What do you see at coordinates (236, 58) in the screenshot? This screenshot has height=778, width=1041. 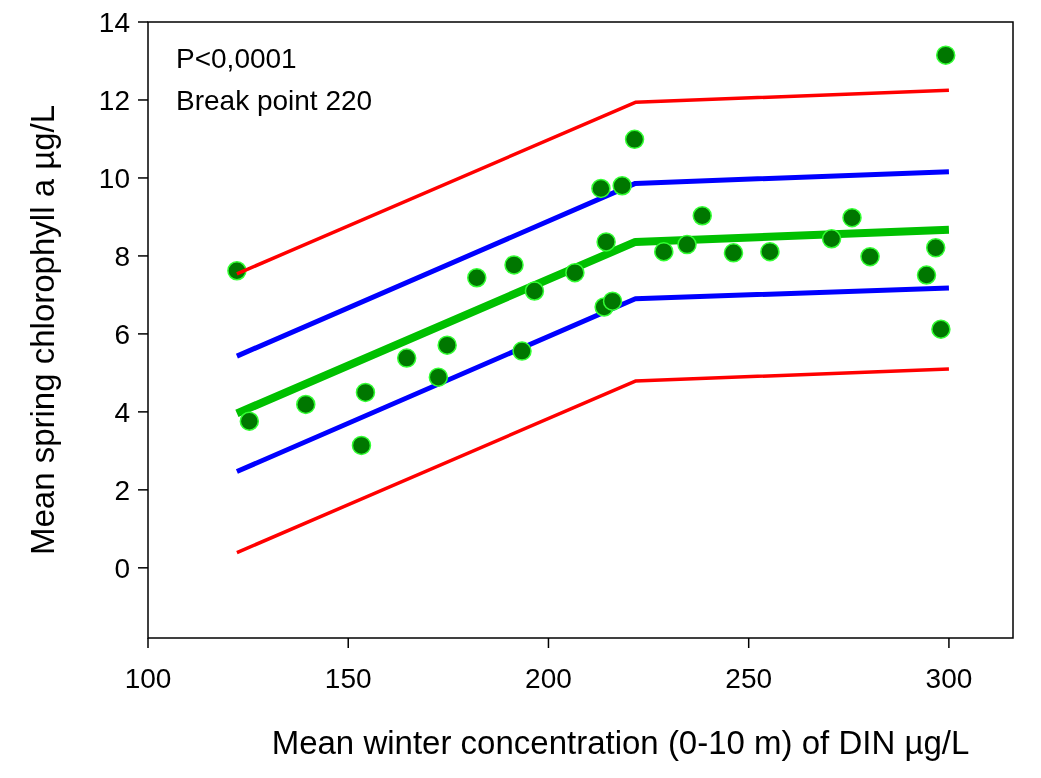 I see `annotation: P<0,0001` at bounding box center [236, 58].